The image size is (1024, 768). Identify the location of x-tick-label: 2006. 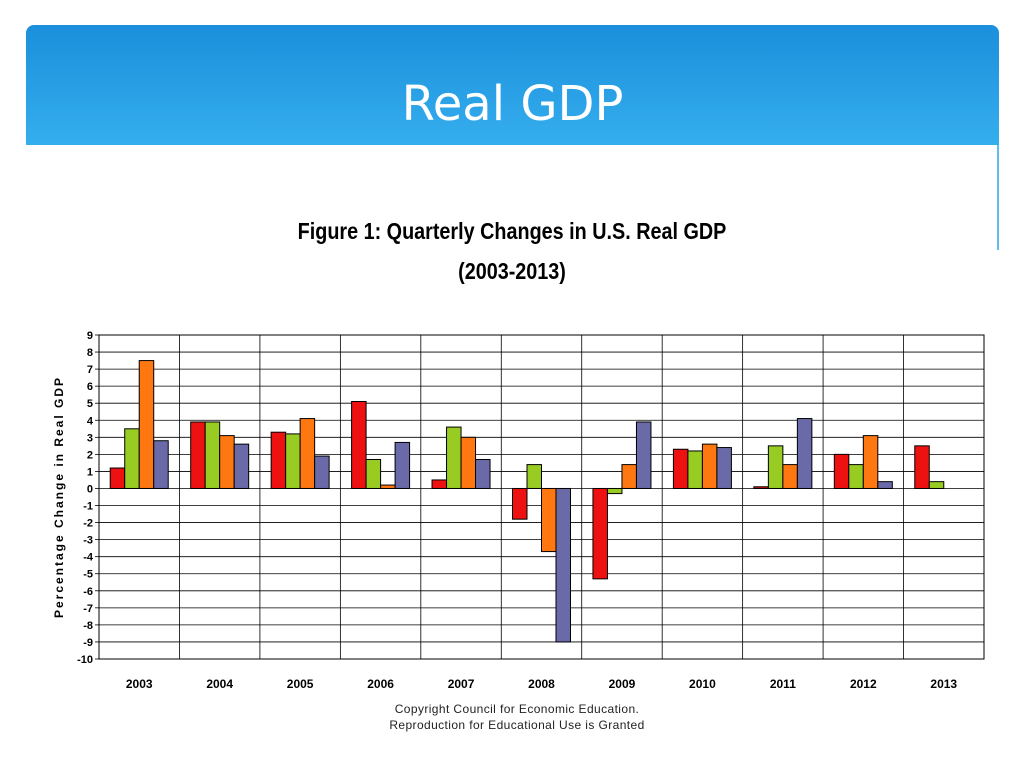
(380, 684).